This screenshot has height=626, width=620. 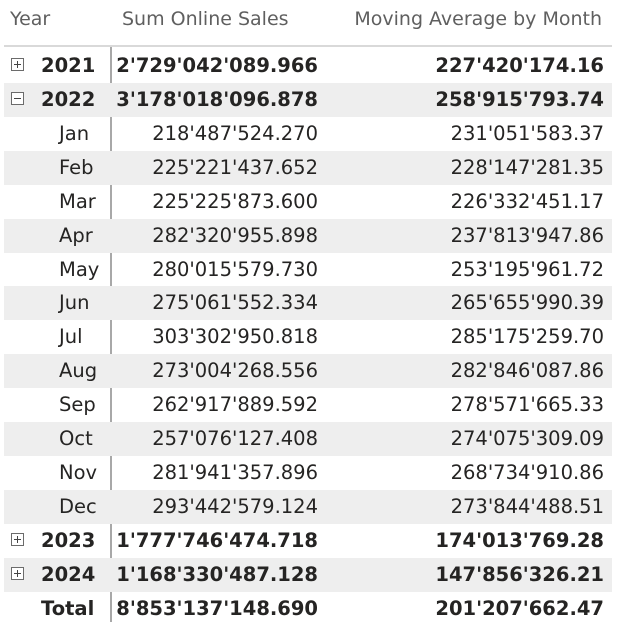 I want to click on moving-average-cell: 231'051'583.37, so click(x=527, y=133).